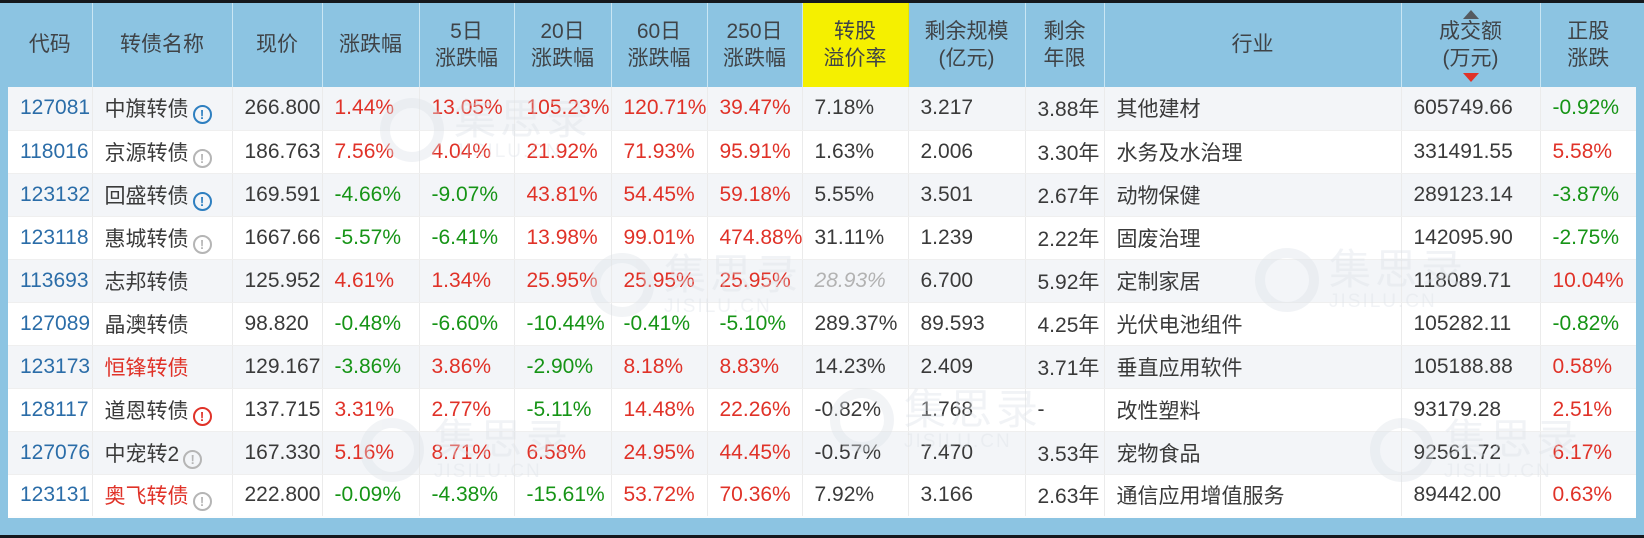 This screenshot has height=538, width=1644. I want to click on column-header-size: 剩余规模 (亿元), so click(967, 45).